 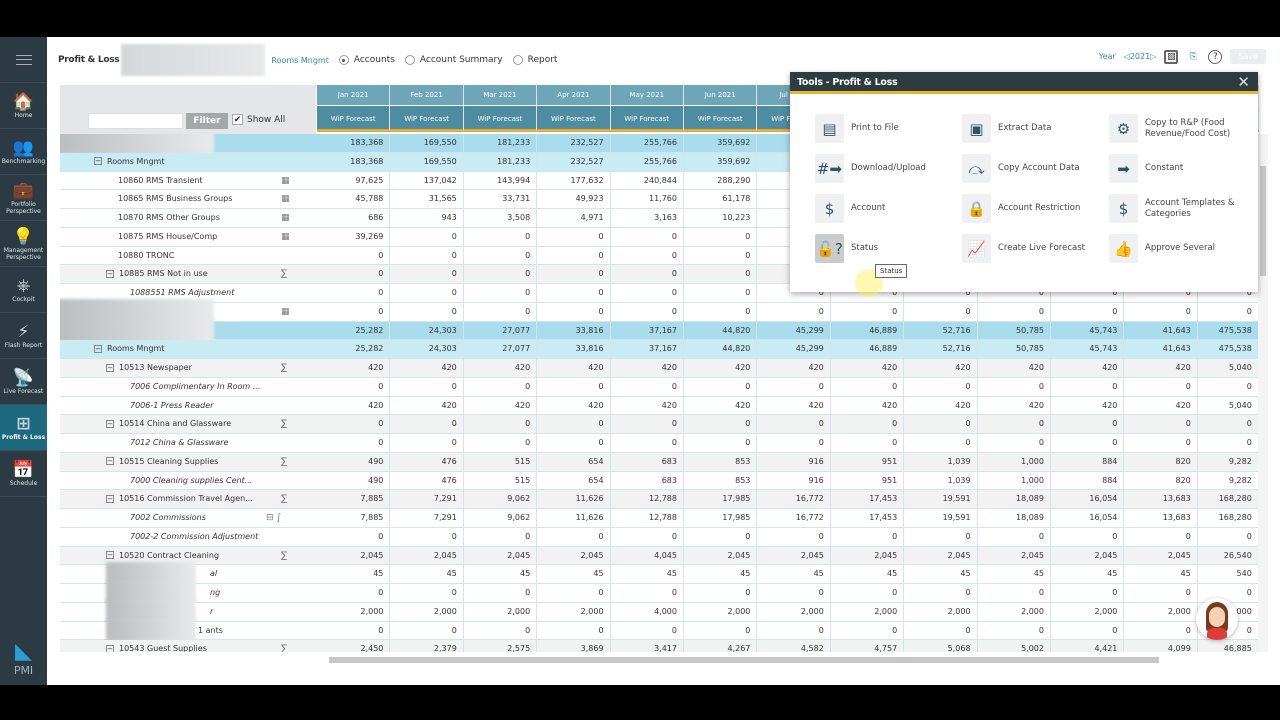 What do you see at coordinates (1215, 56) in the screenshot?
I see `help-icon: ?` at bounding box center [1215, 56].